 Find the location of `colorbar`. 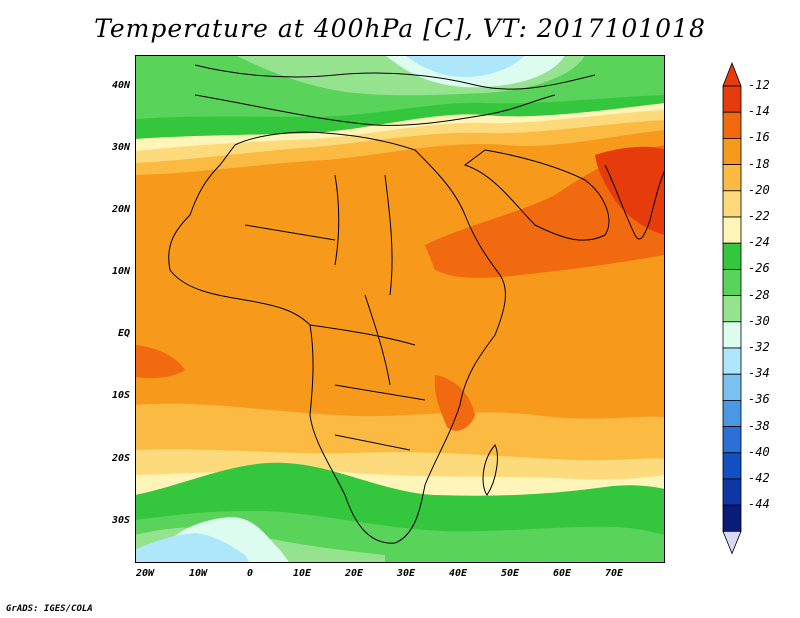

colorbar is located at coordinates (732, 308).